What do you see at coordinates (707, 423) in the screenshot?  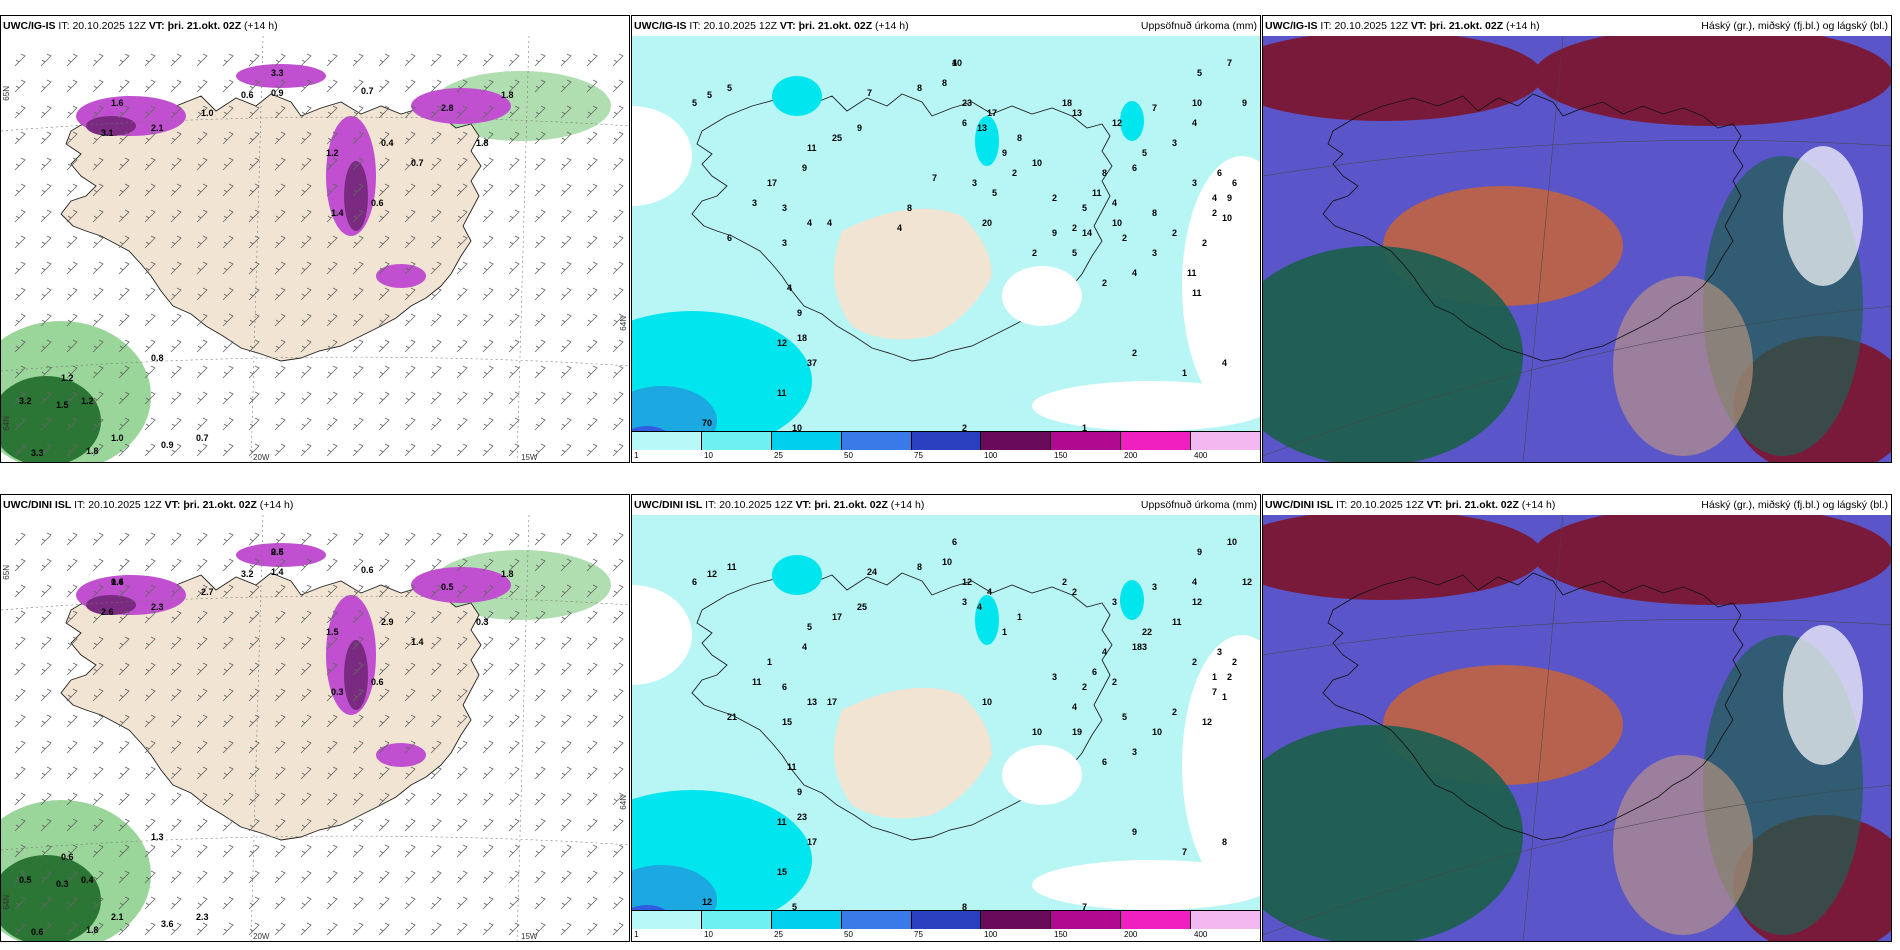 I see `value-label: 70` at bounding box center [707, 423].